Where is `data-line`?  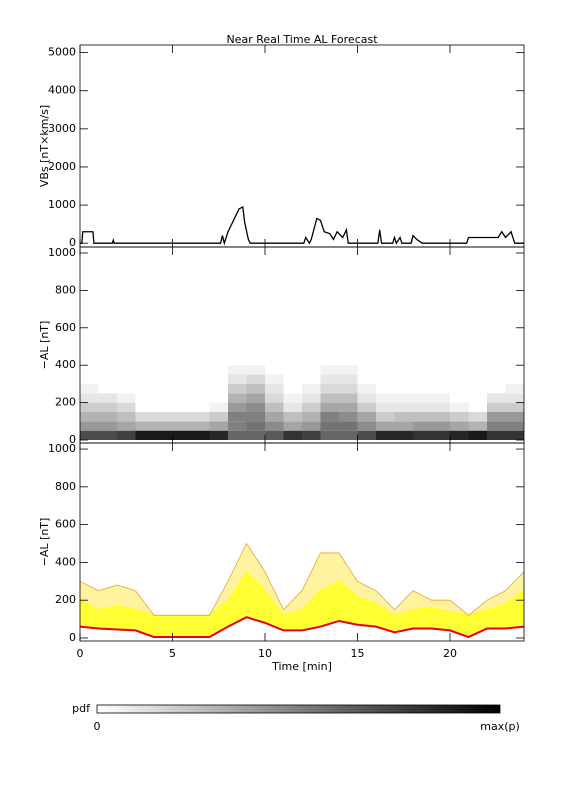
data-line is located at coordinates (302, 579).